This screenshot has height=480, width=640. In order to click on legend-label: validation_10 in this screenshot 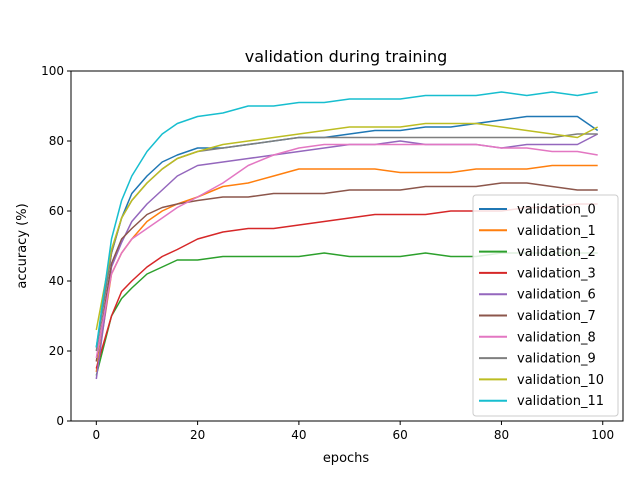, I will do `click(560, 380)`.